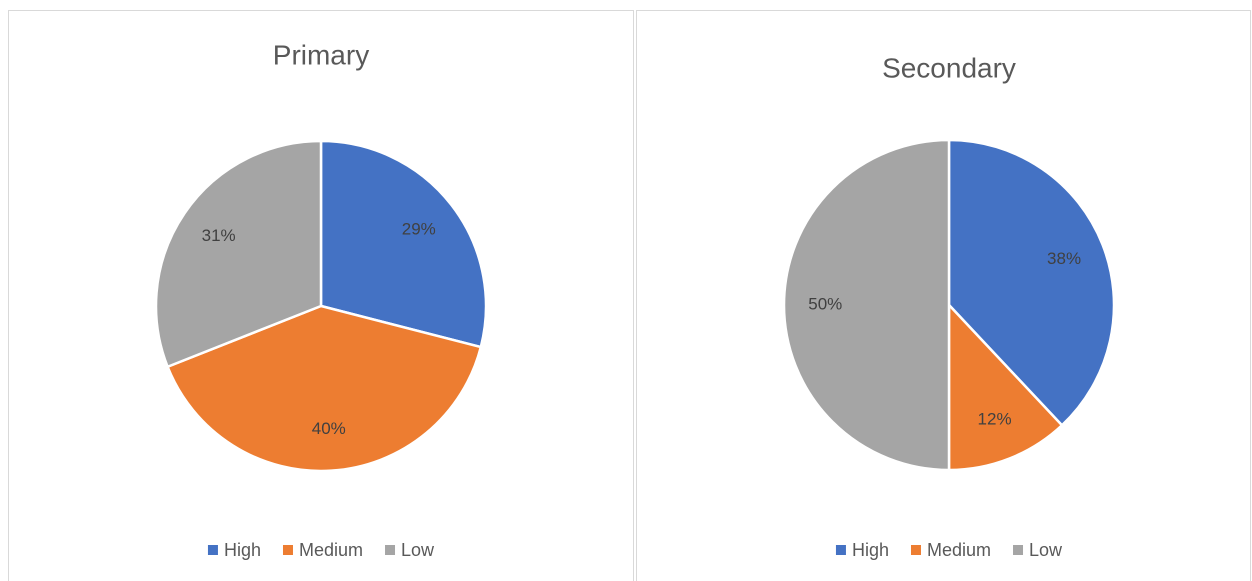 The image size is (1252, 581). I want to click on data-label: 40%, so click(329, 428).